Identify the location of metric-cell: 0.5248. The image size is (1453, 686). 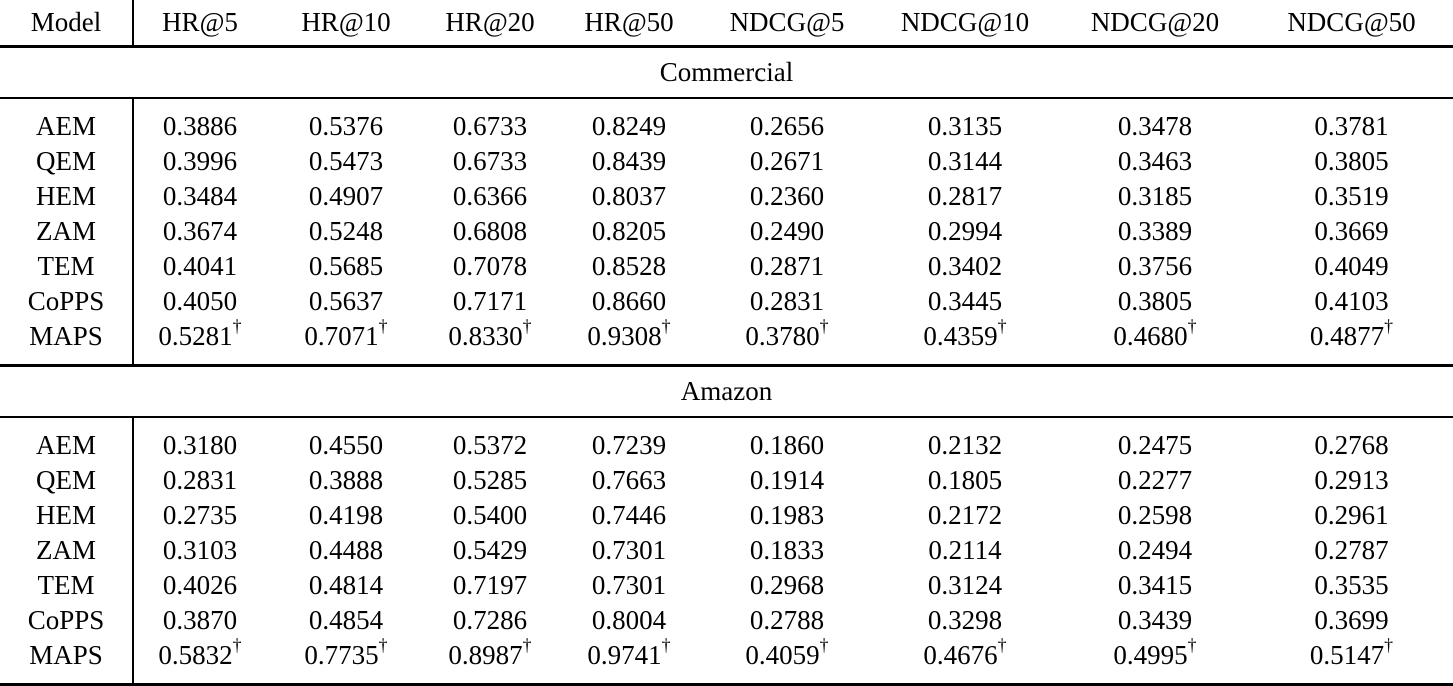
(346, 231).